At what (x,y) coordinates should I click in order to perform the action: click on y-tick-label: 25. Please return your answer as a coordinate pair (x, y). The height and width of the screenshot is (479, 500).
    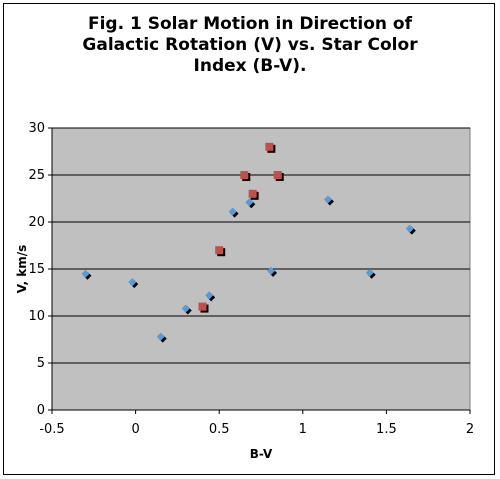
    Looking at the image, I should click on (36, 175).